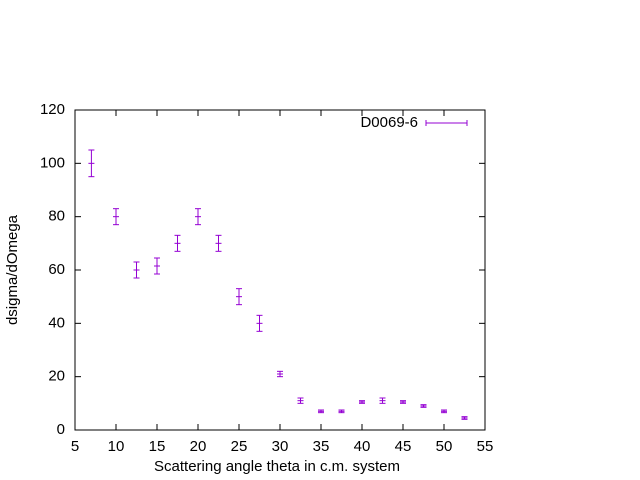  I want to click on y-tick-label: 40, so click(56, 322).